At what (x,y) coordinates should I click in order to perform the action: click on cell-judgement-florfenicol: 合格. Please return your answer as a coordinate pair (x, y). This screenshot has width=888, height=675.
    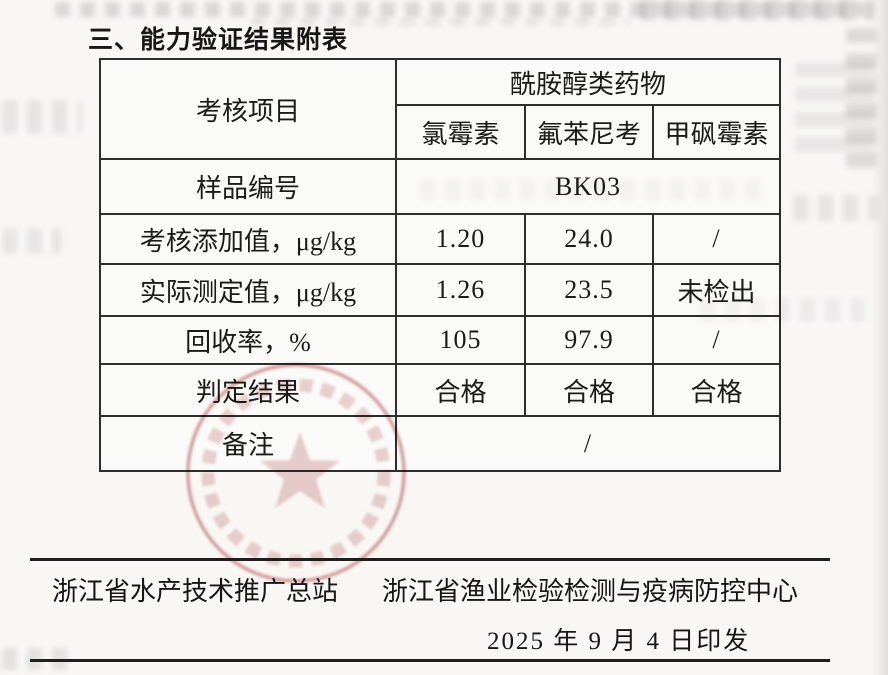
    Looking at the image, I should click on (589, 390).